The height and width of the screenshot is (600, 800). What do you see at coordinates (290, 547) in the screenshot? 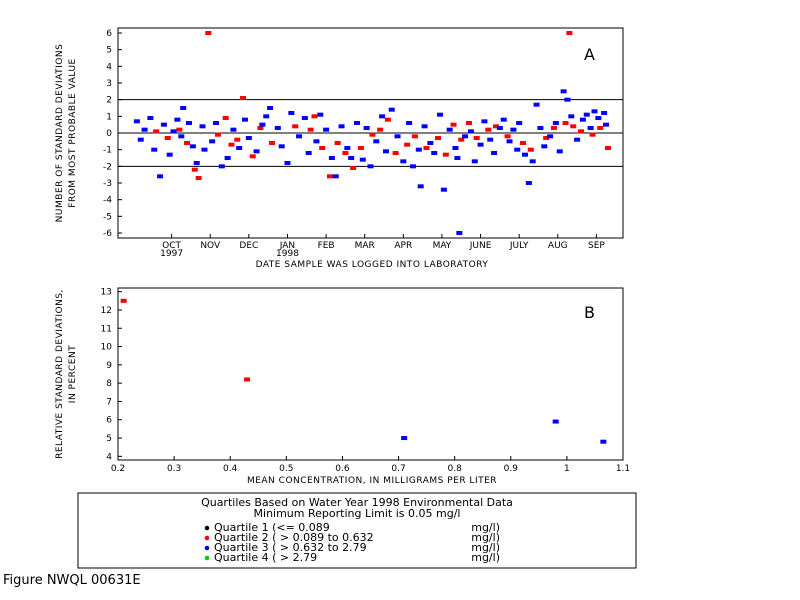
I see `legend-item-label: Quartile 3 ( > 0.632 to 2.79` at bounding box center [290, 547].